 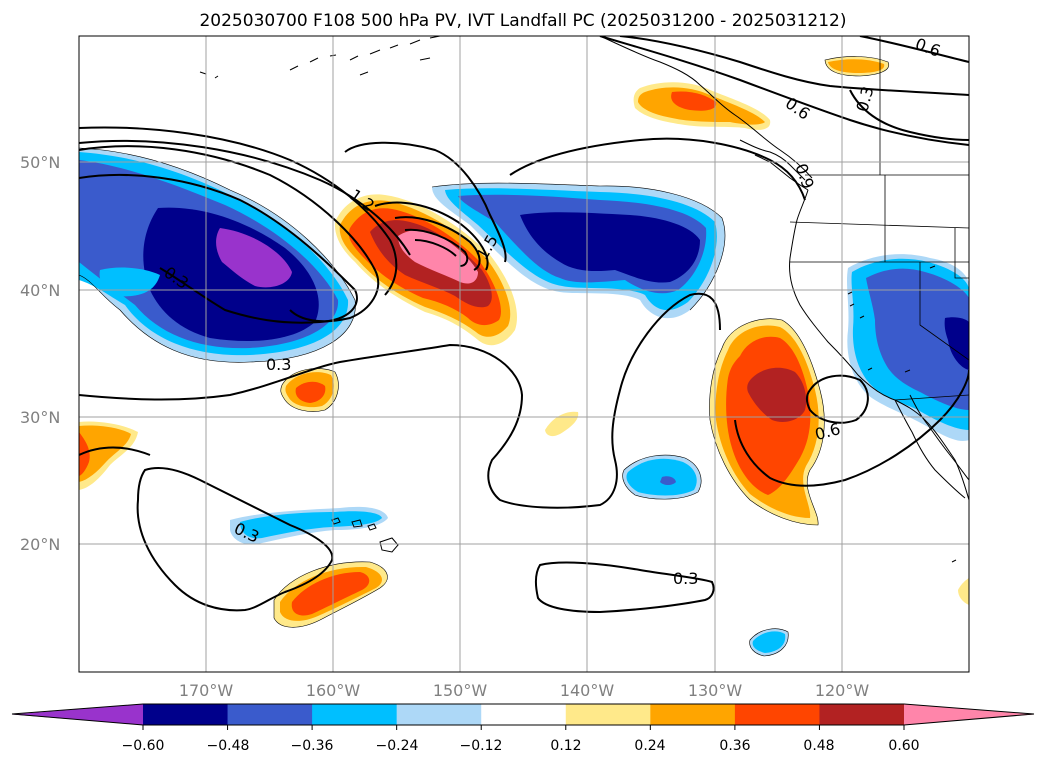 What do you see at coordinates (774, 165) in the screenshot?
I see `bc-coast` at bounding box center [774, 165].